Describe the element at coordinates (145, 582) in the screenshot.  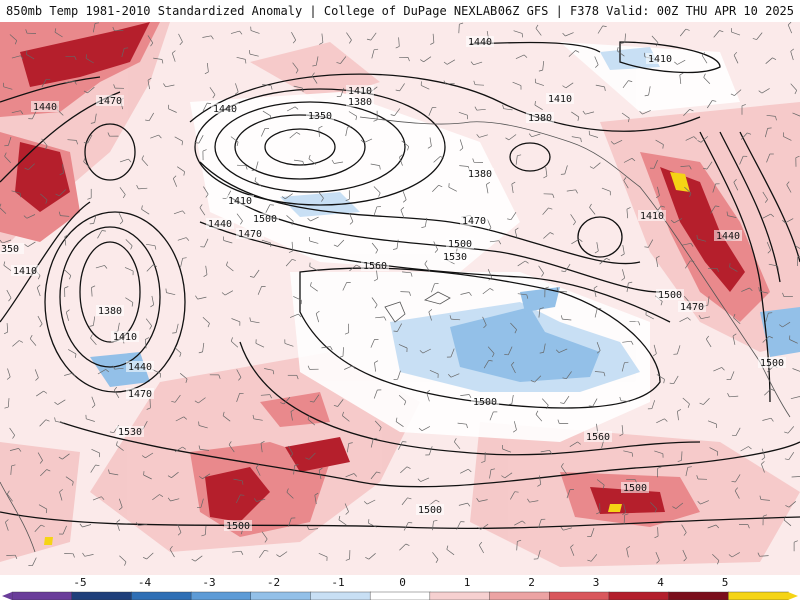
I see `colorbar-tick-label: -4` at that location.